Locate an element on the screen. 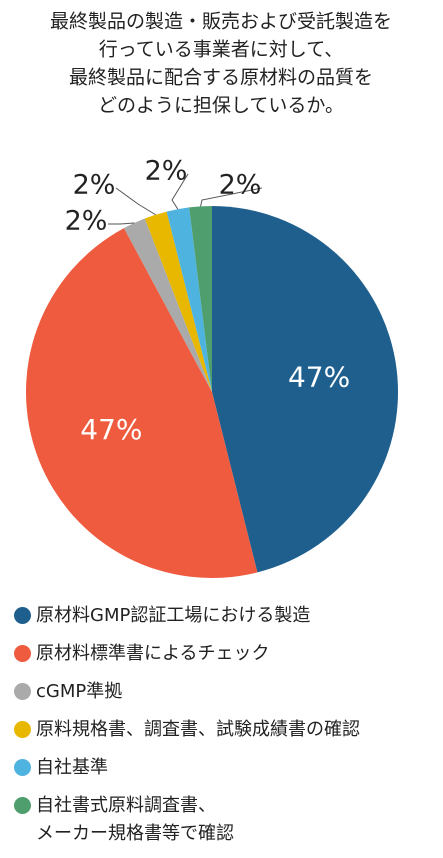 This screenshot has height=858, width=443. legend-label: cGMP準拠 is located at coordinates (79, 691).